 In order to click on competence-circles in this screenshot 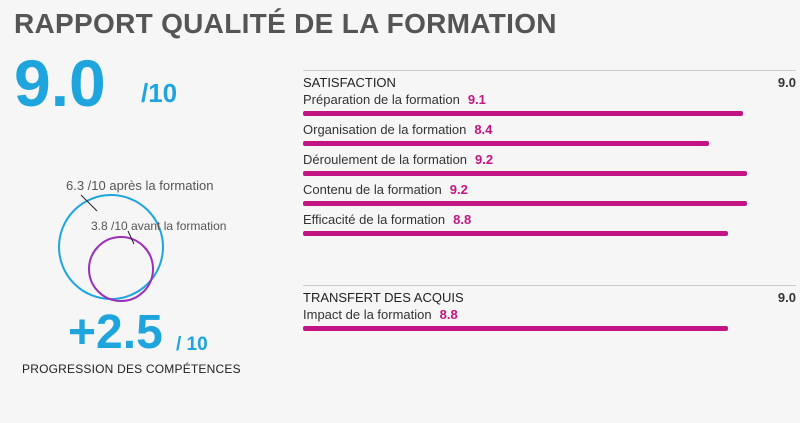, I will do `click(111, 248)`.